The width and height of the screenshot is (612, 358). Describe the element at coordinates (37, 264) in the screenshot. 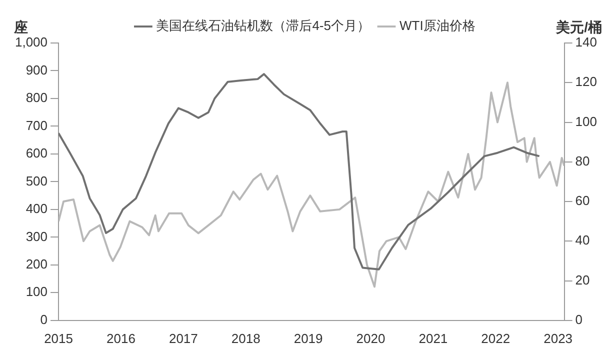

I see `y-tick-label: 200` at that location.